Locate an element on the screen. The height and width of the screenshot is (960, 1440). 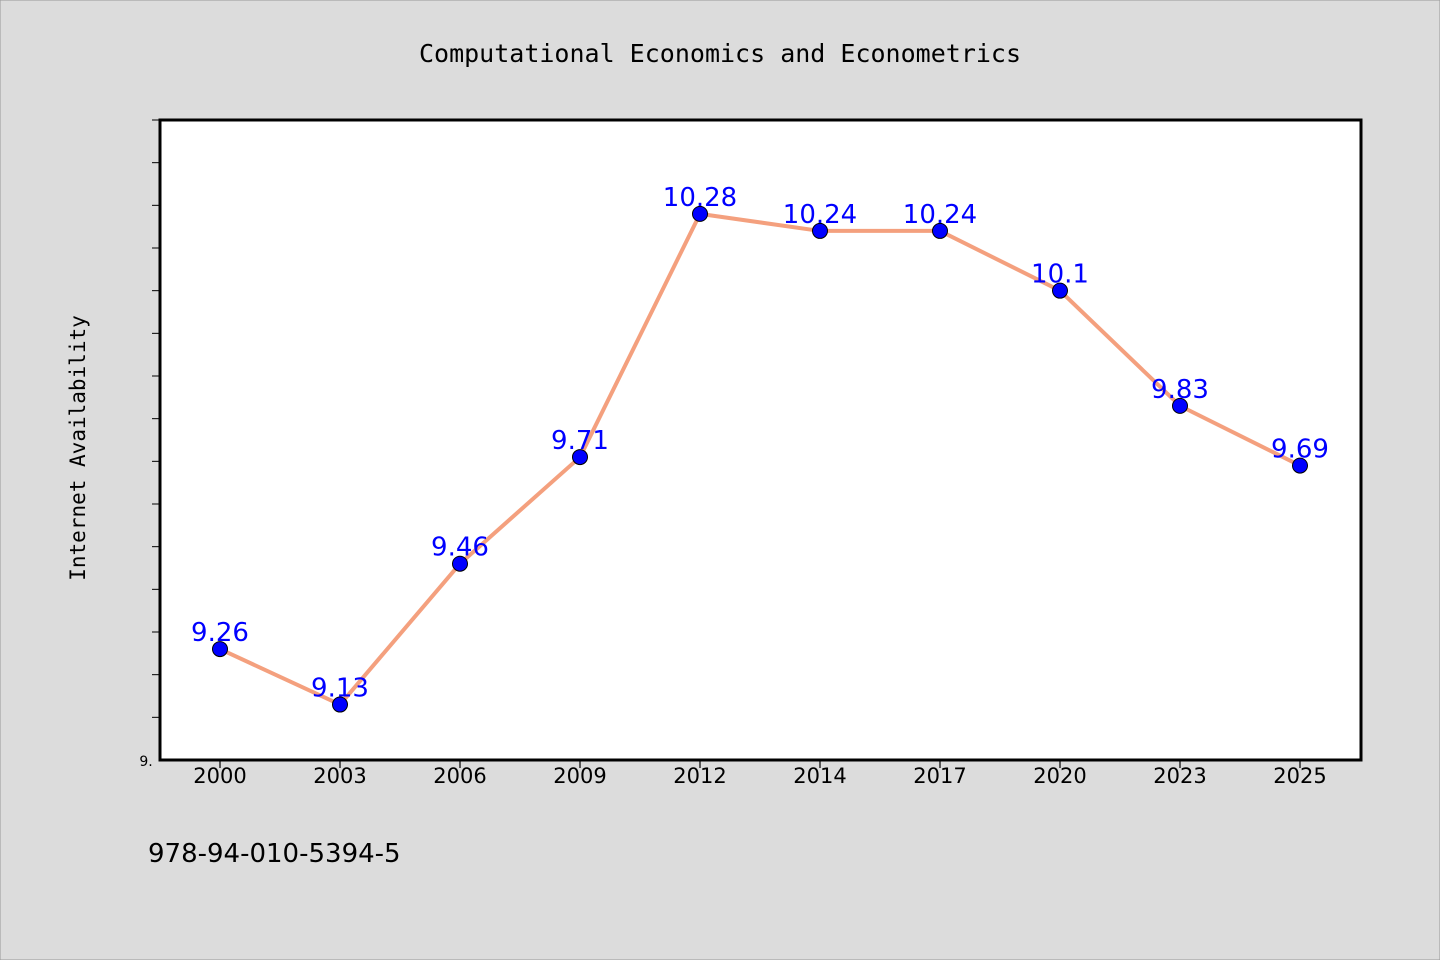
data-label: 9.69 is located at coordinates (1300, 450).